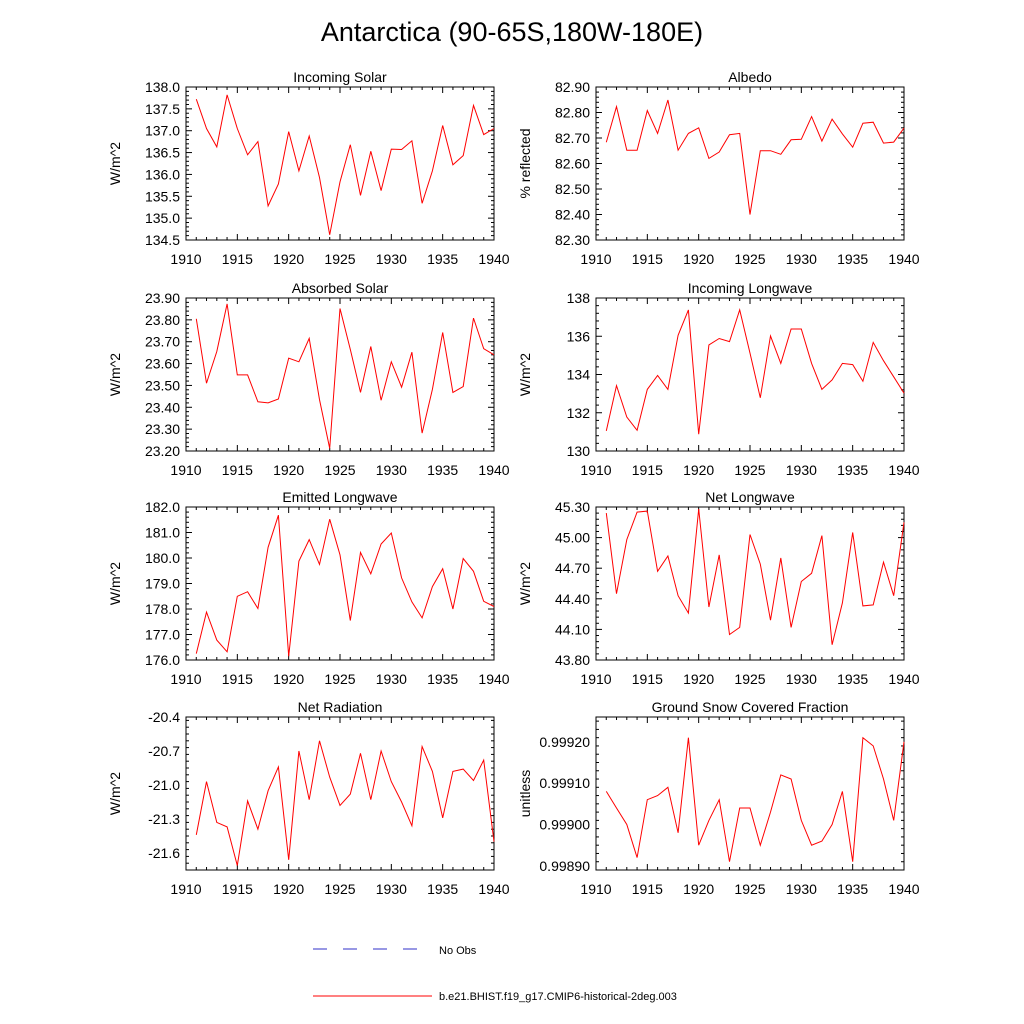 This screenshot has width=1024, height=1024. Describe the element at coordinates (162, 109) in the screenshot. I see `y-tick-label: 137.5` at that location.